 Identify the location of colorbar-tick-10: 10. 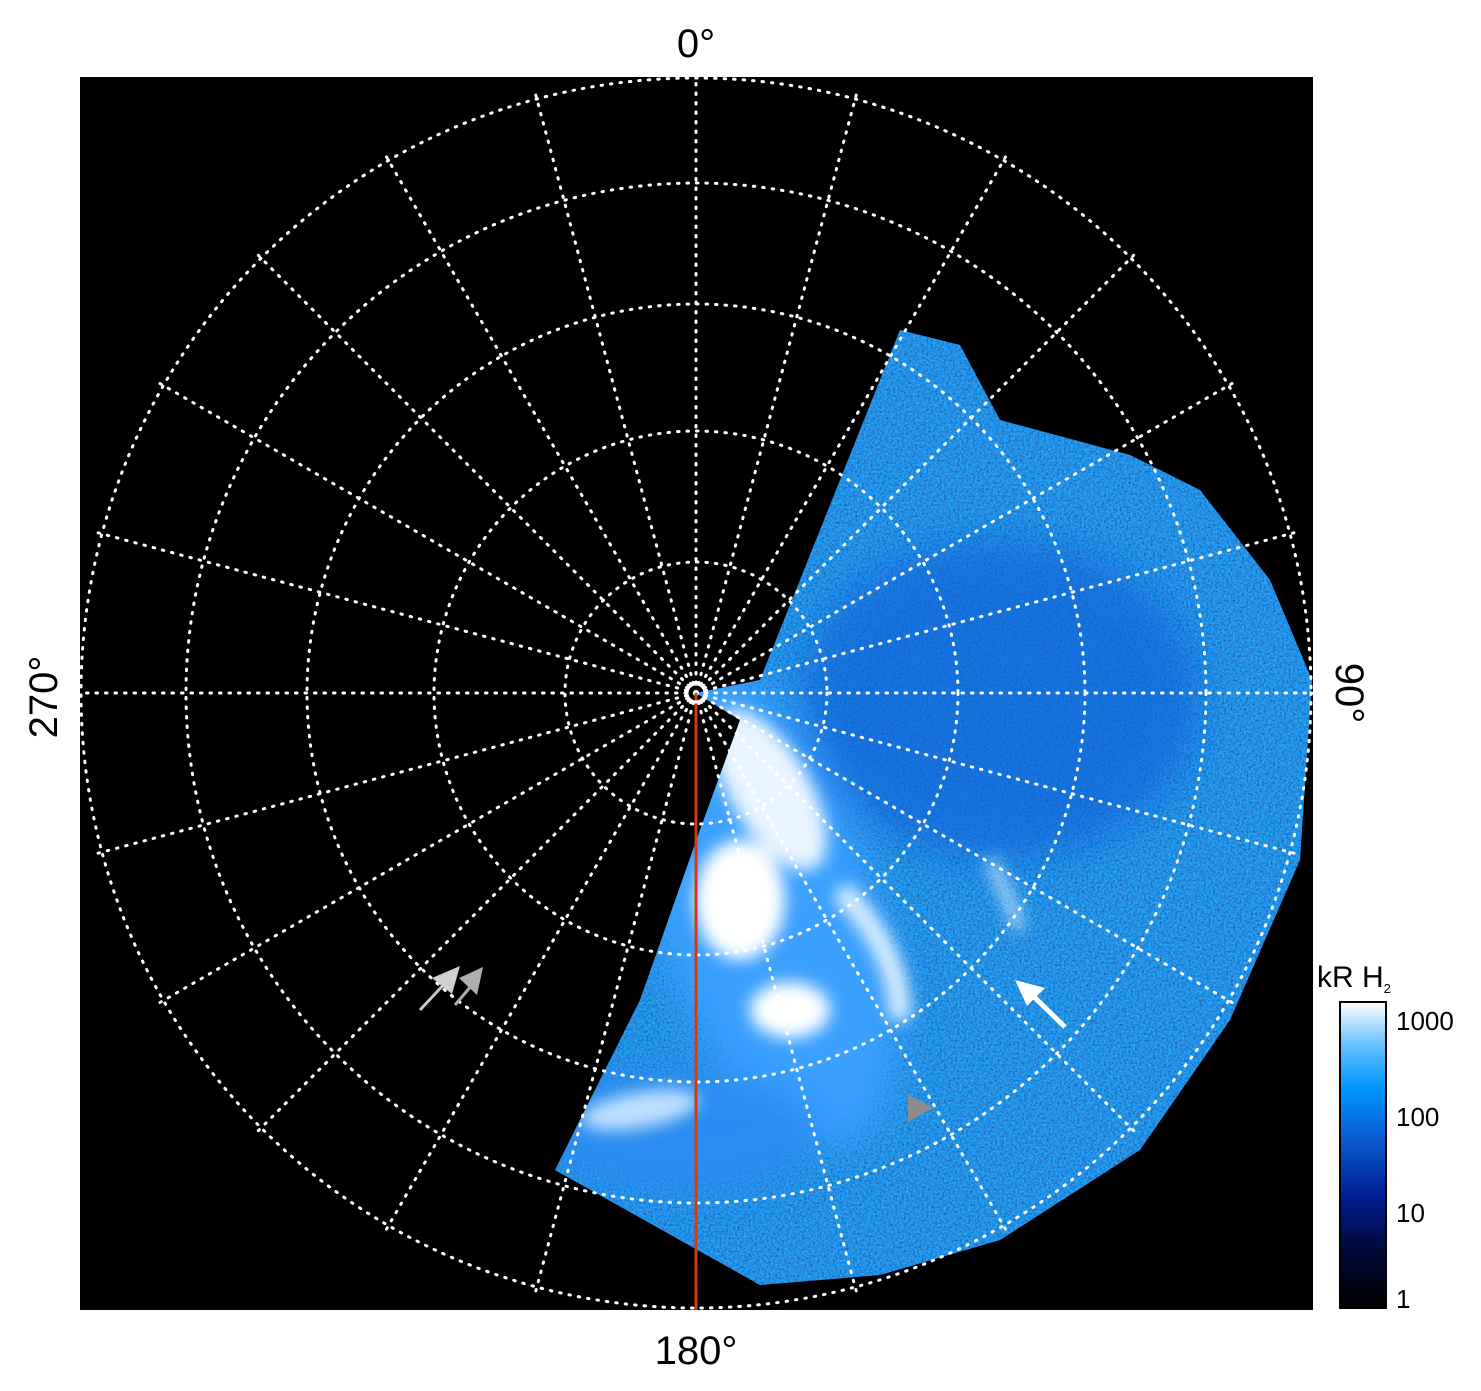
(1410, 1213).